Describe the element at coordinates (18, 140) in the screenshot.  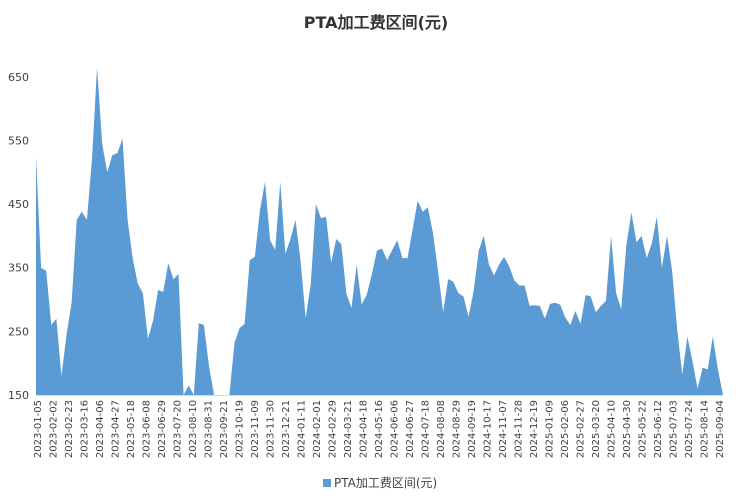
I see `y-tick-label: 550` at that location.